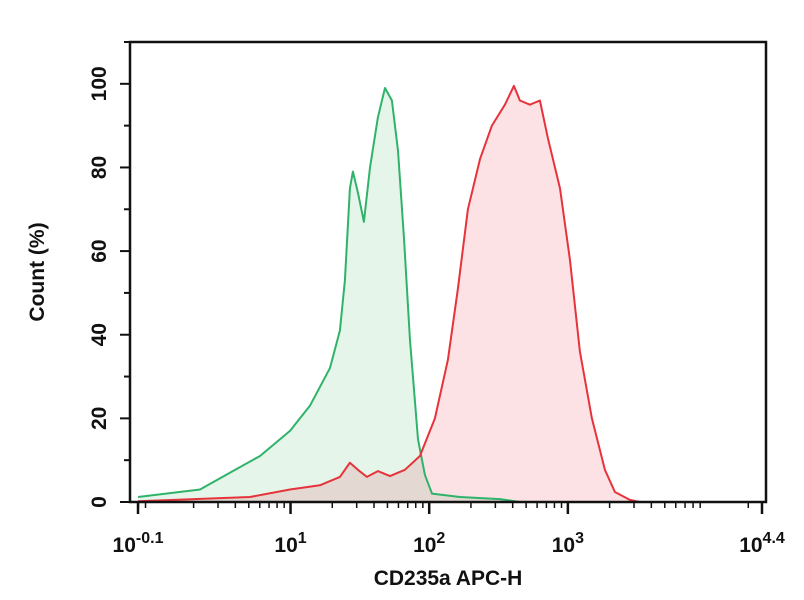 The image size is (804, 600). I want to click on x-tick-exp: 1, so click(302, 538).